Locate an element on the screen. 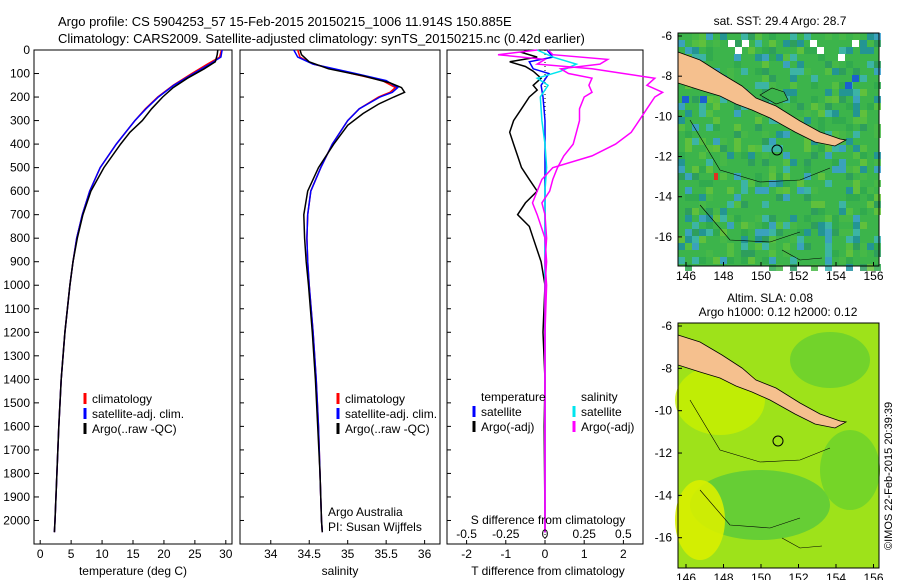 The height and width of the screenshot is (580, 900). lon-tick-label: 148 is located at coordinates (723, 575).